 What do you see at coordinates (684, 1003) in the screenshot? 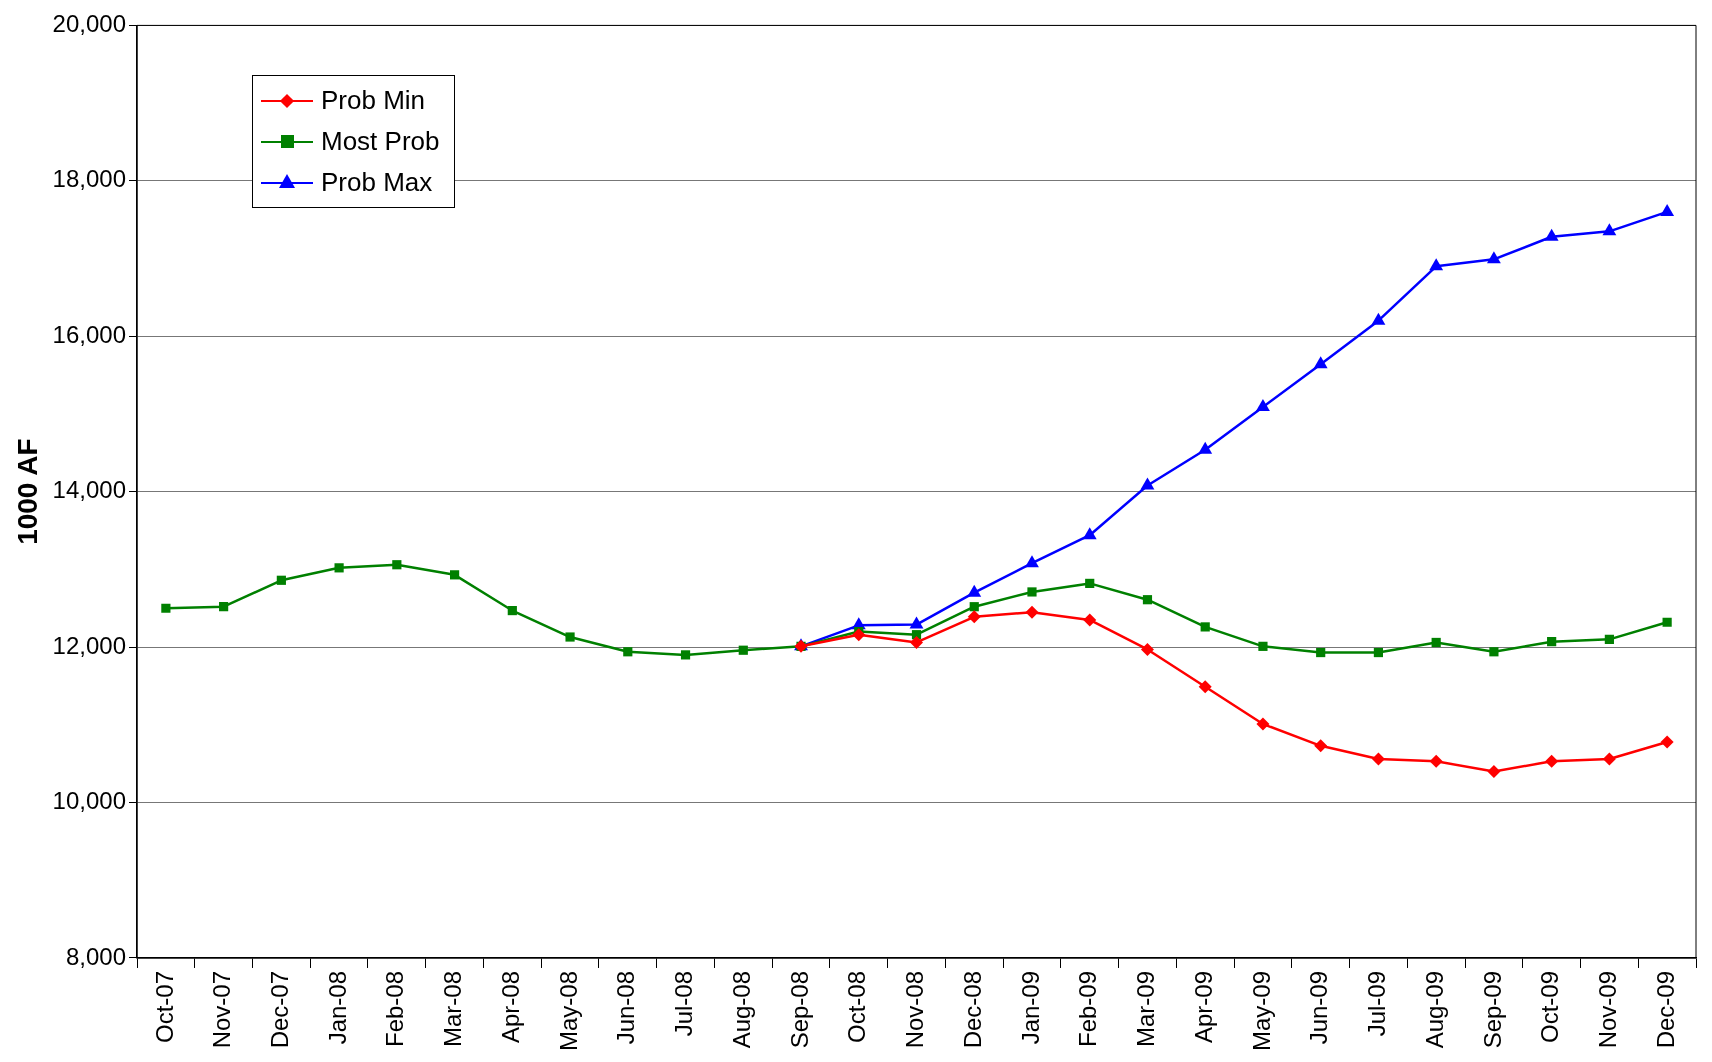
I see `x-tick-label: Jul-08` at bounding box center [684, 1003].